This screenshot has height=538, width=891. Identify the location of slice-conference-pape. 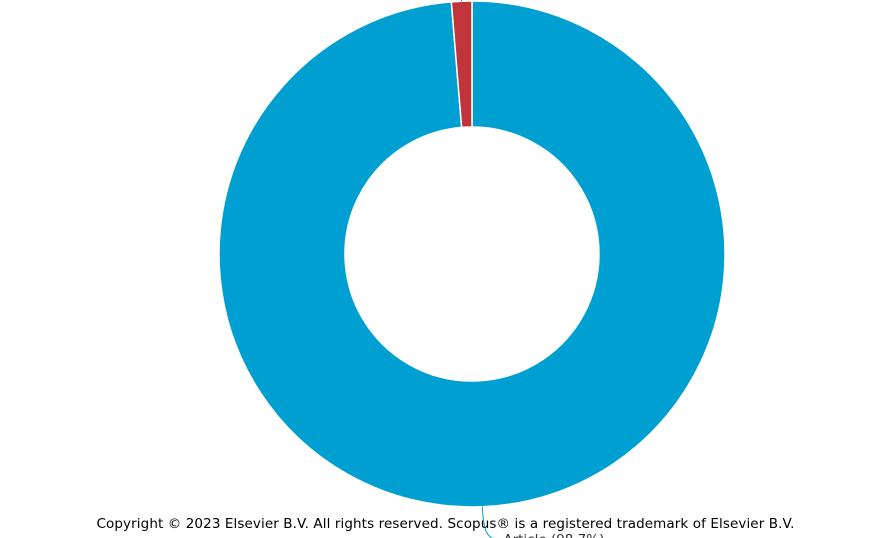
(461, 64).